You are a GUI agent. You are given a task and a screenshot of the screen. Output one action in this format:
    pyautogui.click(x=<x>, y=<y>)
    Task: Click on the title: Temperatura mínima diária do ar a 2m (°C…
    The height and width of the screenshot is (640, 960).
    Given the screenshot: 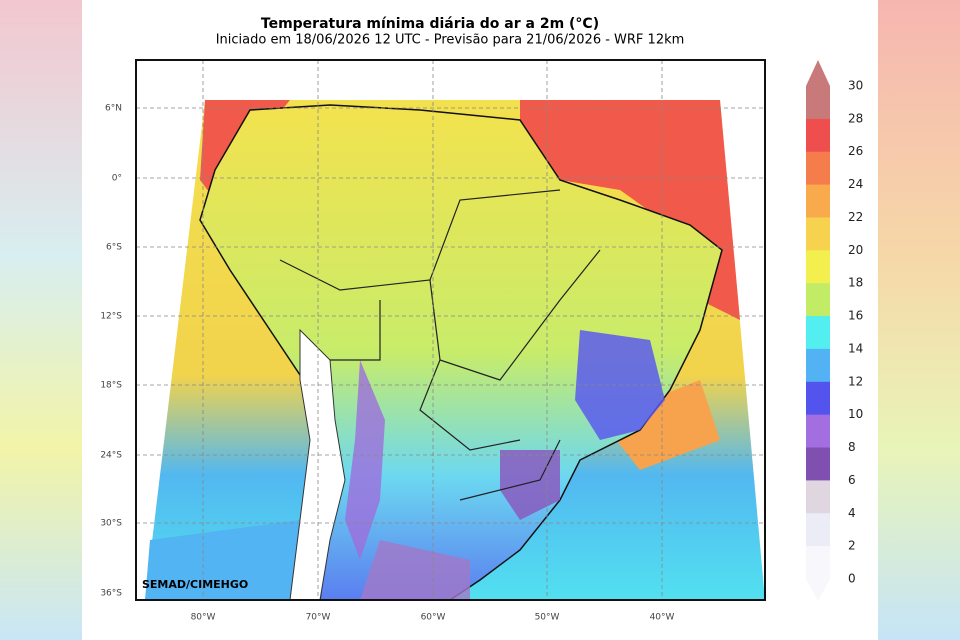 What is the action you would take?
    pyautogui.click(x=430, y=24)
    